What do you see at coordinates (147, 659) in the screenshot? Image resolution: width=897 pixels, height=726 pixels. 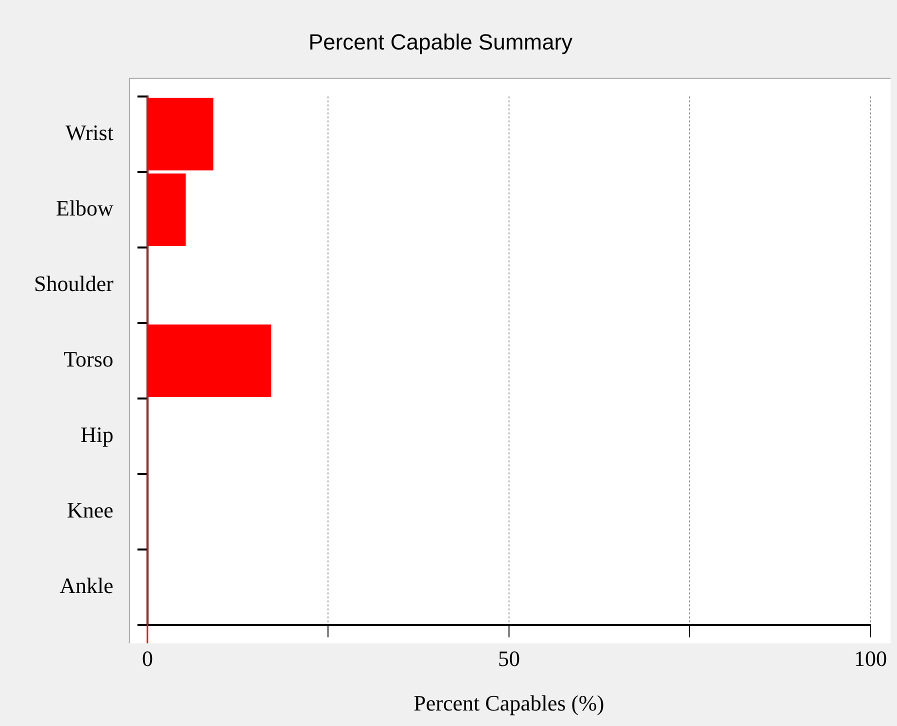 I see `x-tick-label: 0` at bounding box center [147, 659].